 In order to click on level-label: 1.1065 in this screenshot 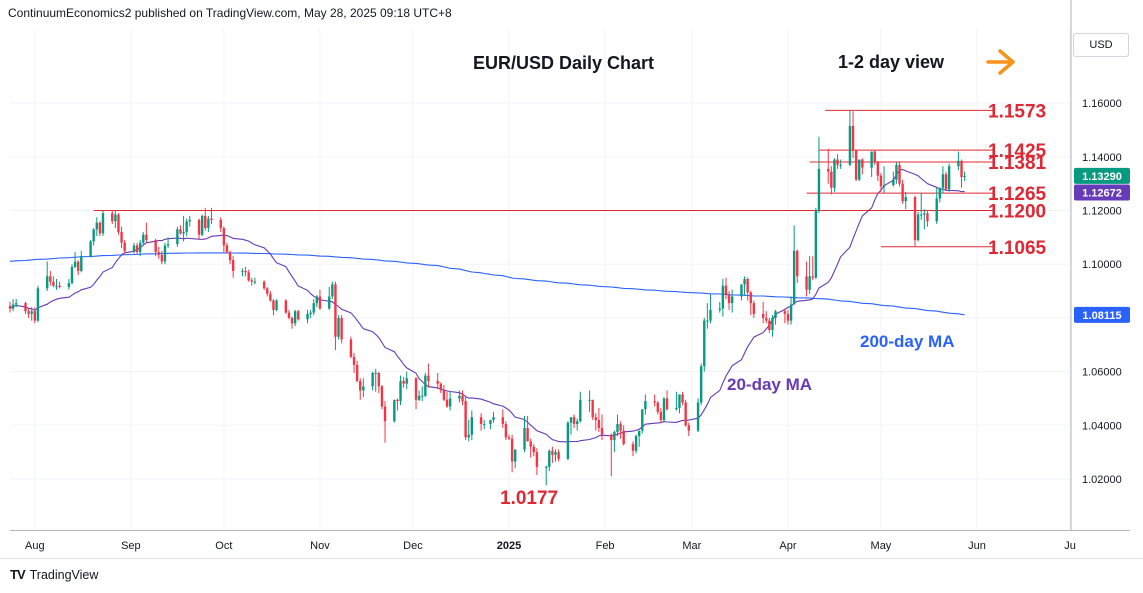, I will do `click(1017, 248)`.